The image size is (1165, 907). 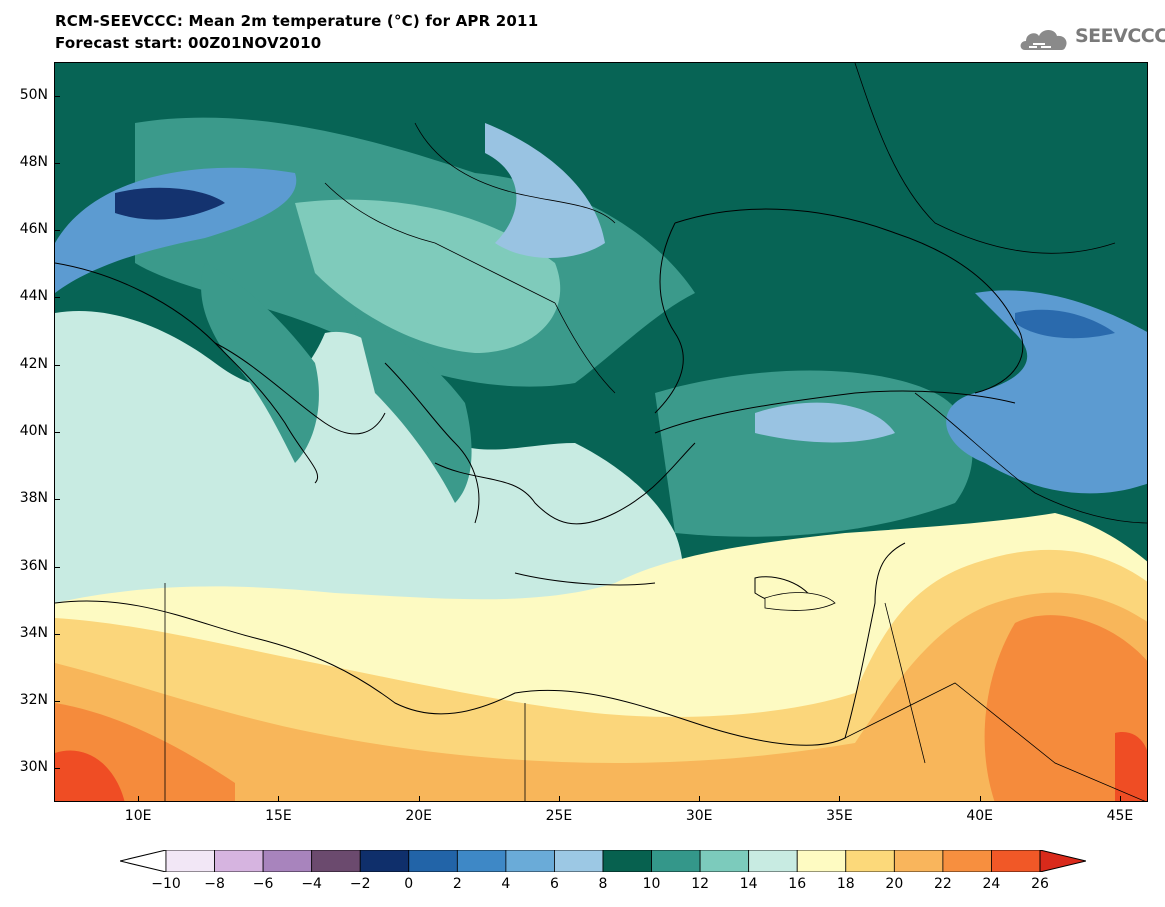 I want to click on latitude-label: 42N, so click(x=33, y=363).